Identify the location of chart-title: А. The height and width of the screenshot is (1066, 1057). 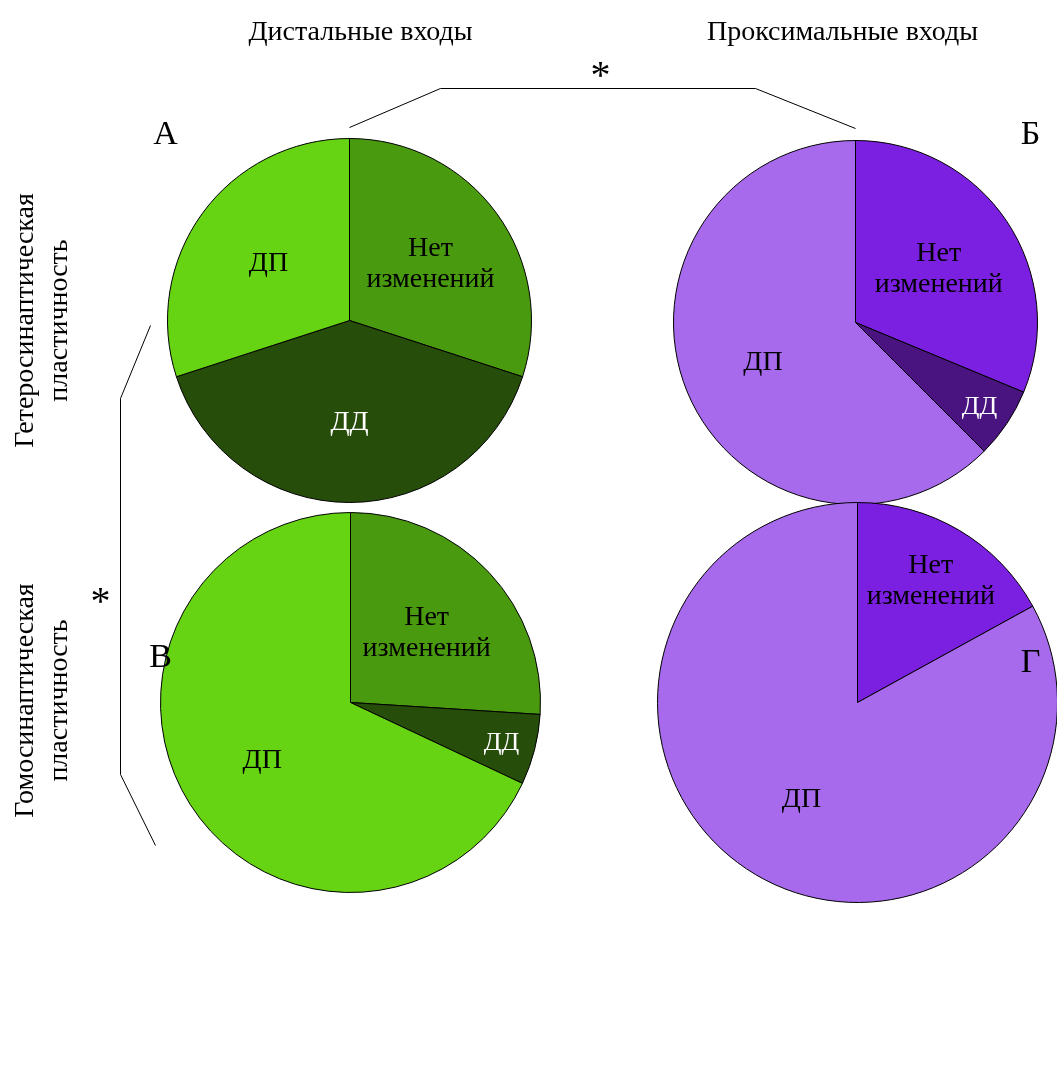
(166, 132).